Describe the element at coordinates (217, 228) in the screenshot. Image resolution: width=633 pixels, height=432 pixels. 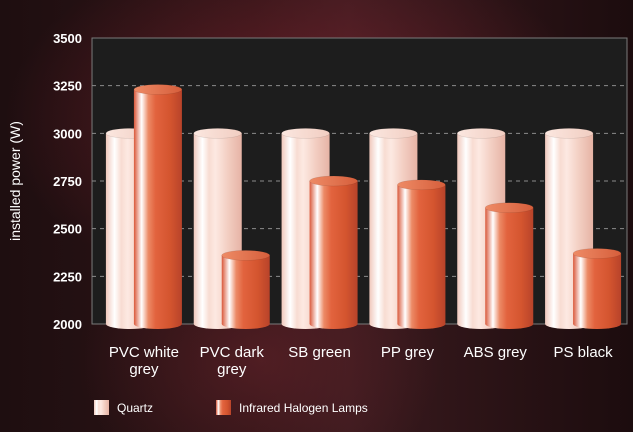
I see `bar-quartz` at that location.